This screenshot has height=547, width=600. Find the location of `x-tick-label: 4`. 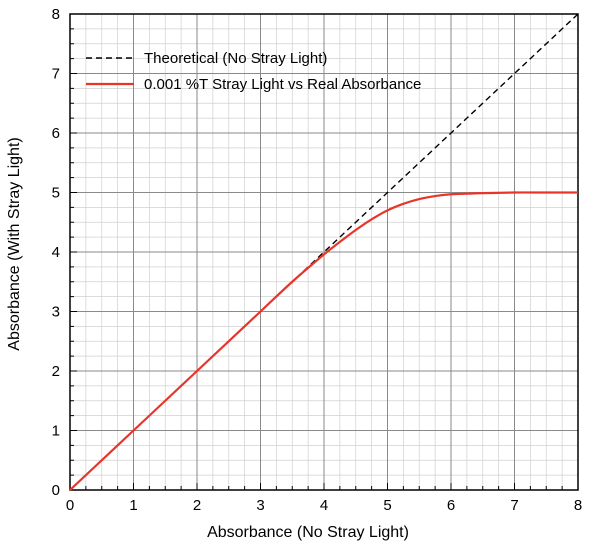

x-tick-label: 4 is located at coordinates (324, 505).